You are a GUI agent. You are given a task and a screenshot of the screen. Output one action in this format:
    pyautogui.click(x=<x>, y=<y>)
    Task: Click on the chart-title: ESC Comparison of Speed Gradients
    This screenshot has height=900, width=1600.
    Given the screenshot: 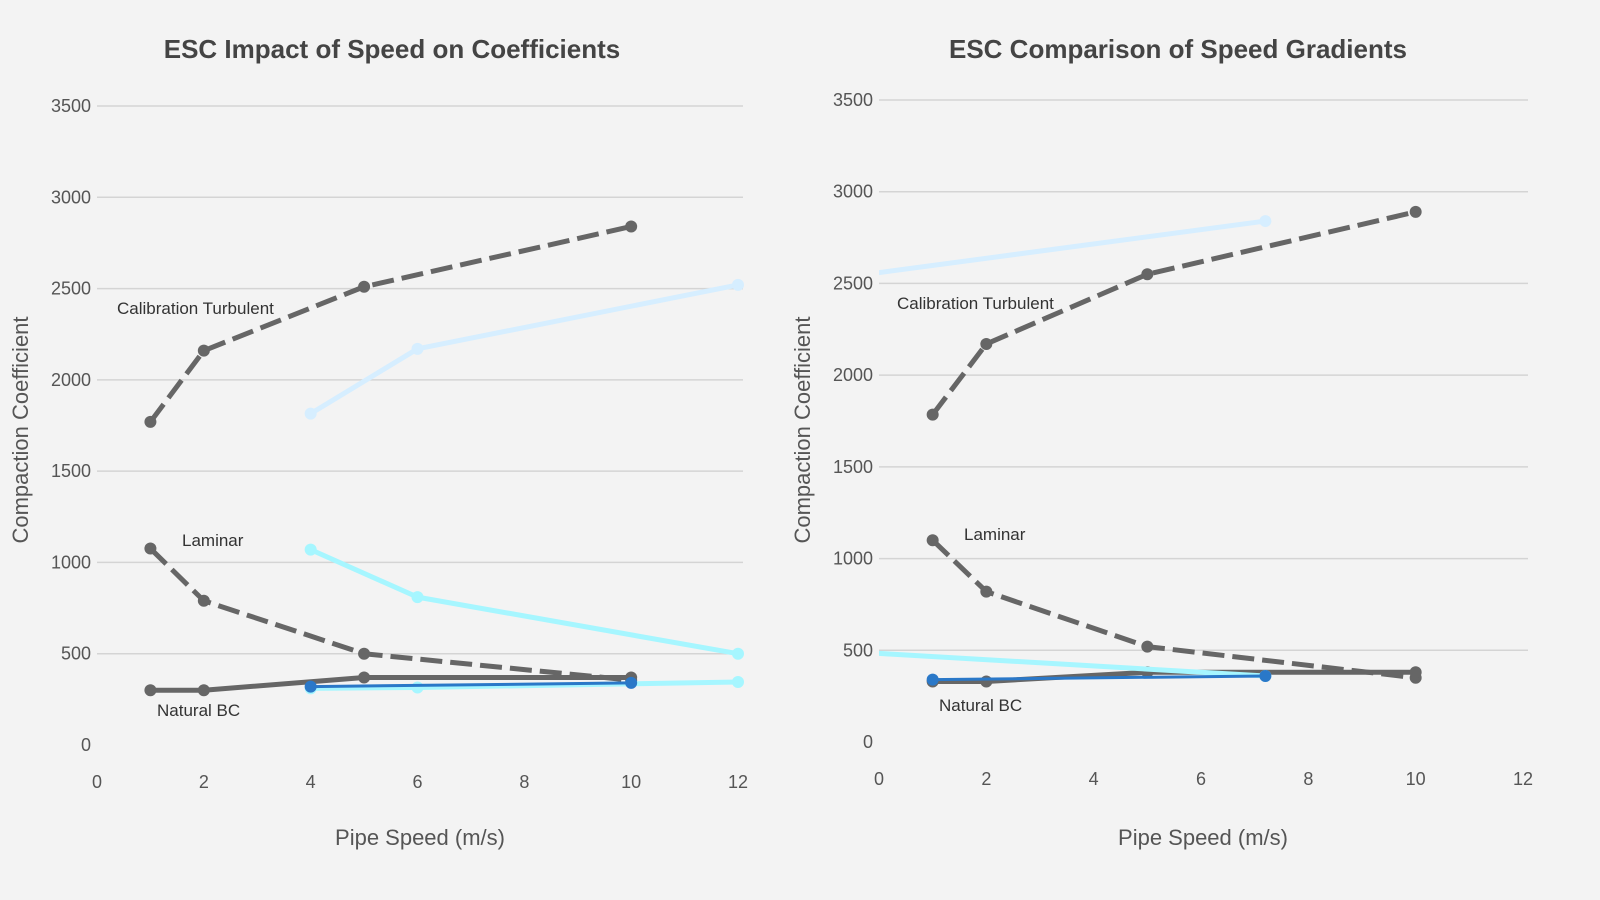 What is the action you would take?
    pyautogui.click(x=1178, y=49)
    